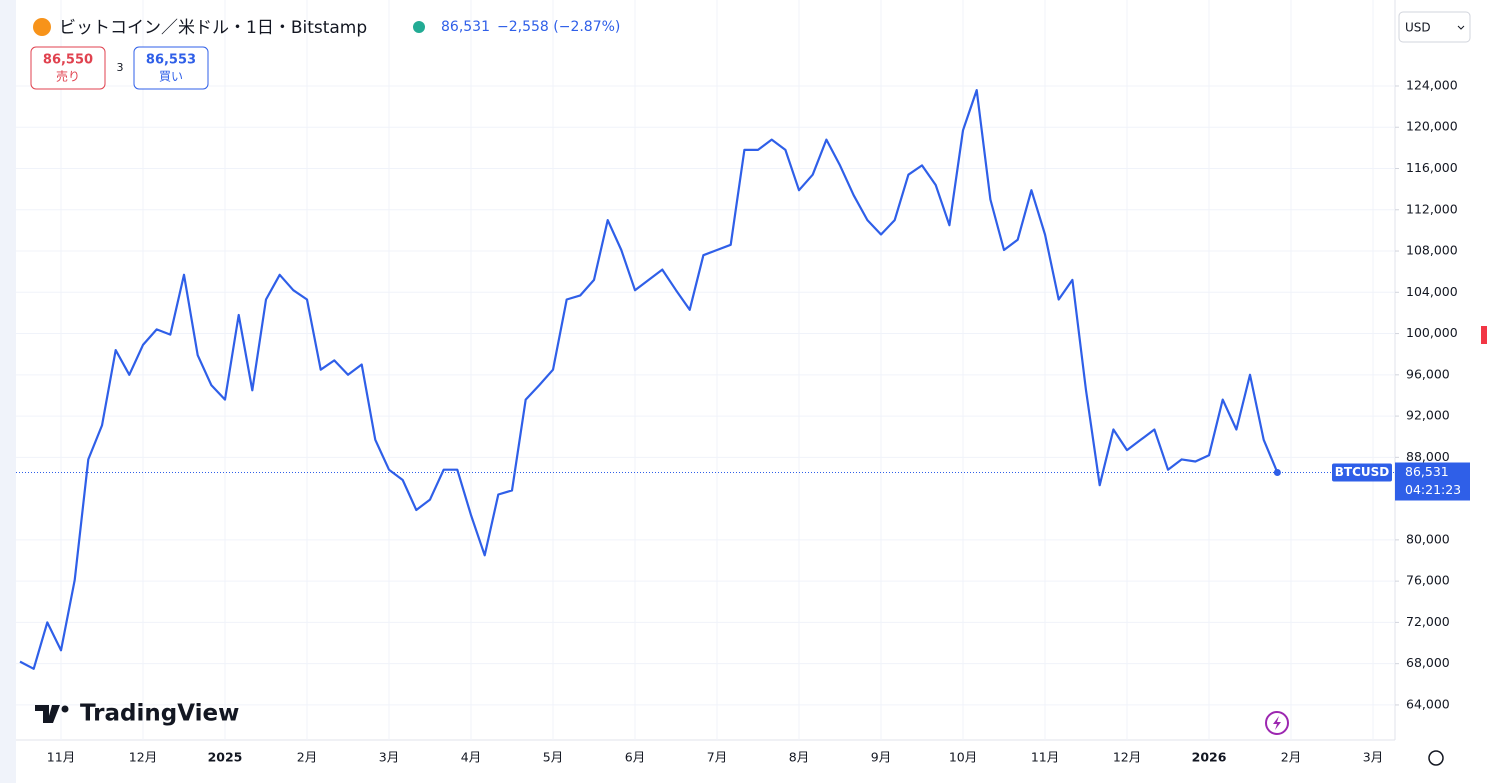 The width and height of the screenshot is (1487, 783). Describe the element at coordinates (881, 757) in the screenshot. I see `x-tick-label: 9月` at that location.